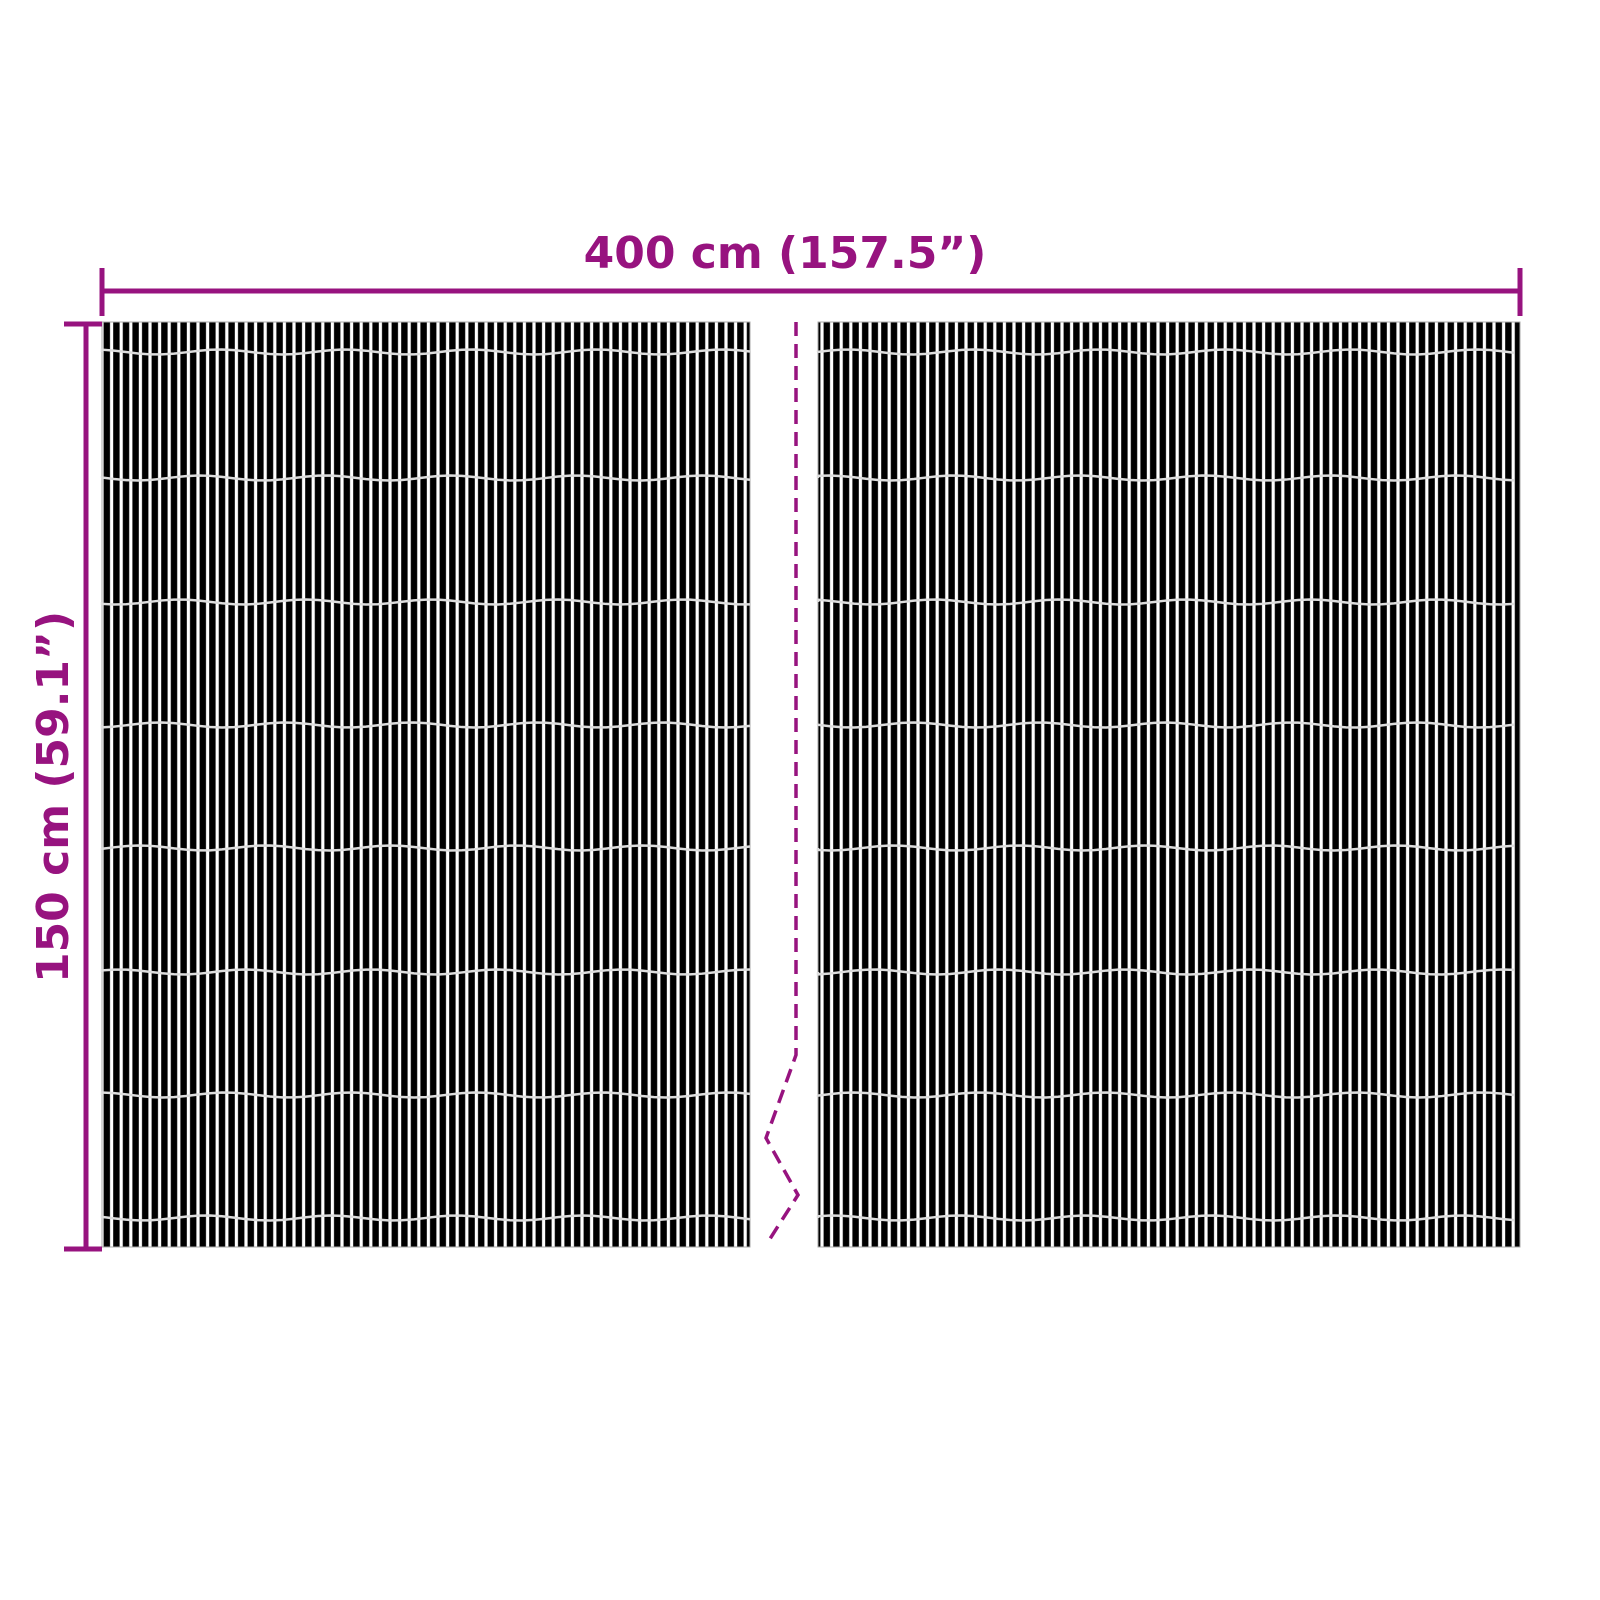 The width and height of the screenshot is (1600, 1600). Describe the element at coordinates (83, 786) in the screenshot. I see `height-dimension-line` at that location.